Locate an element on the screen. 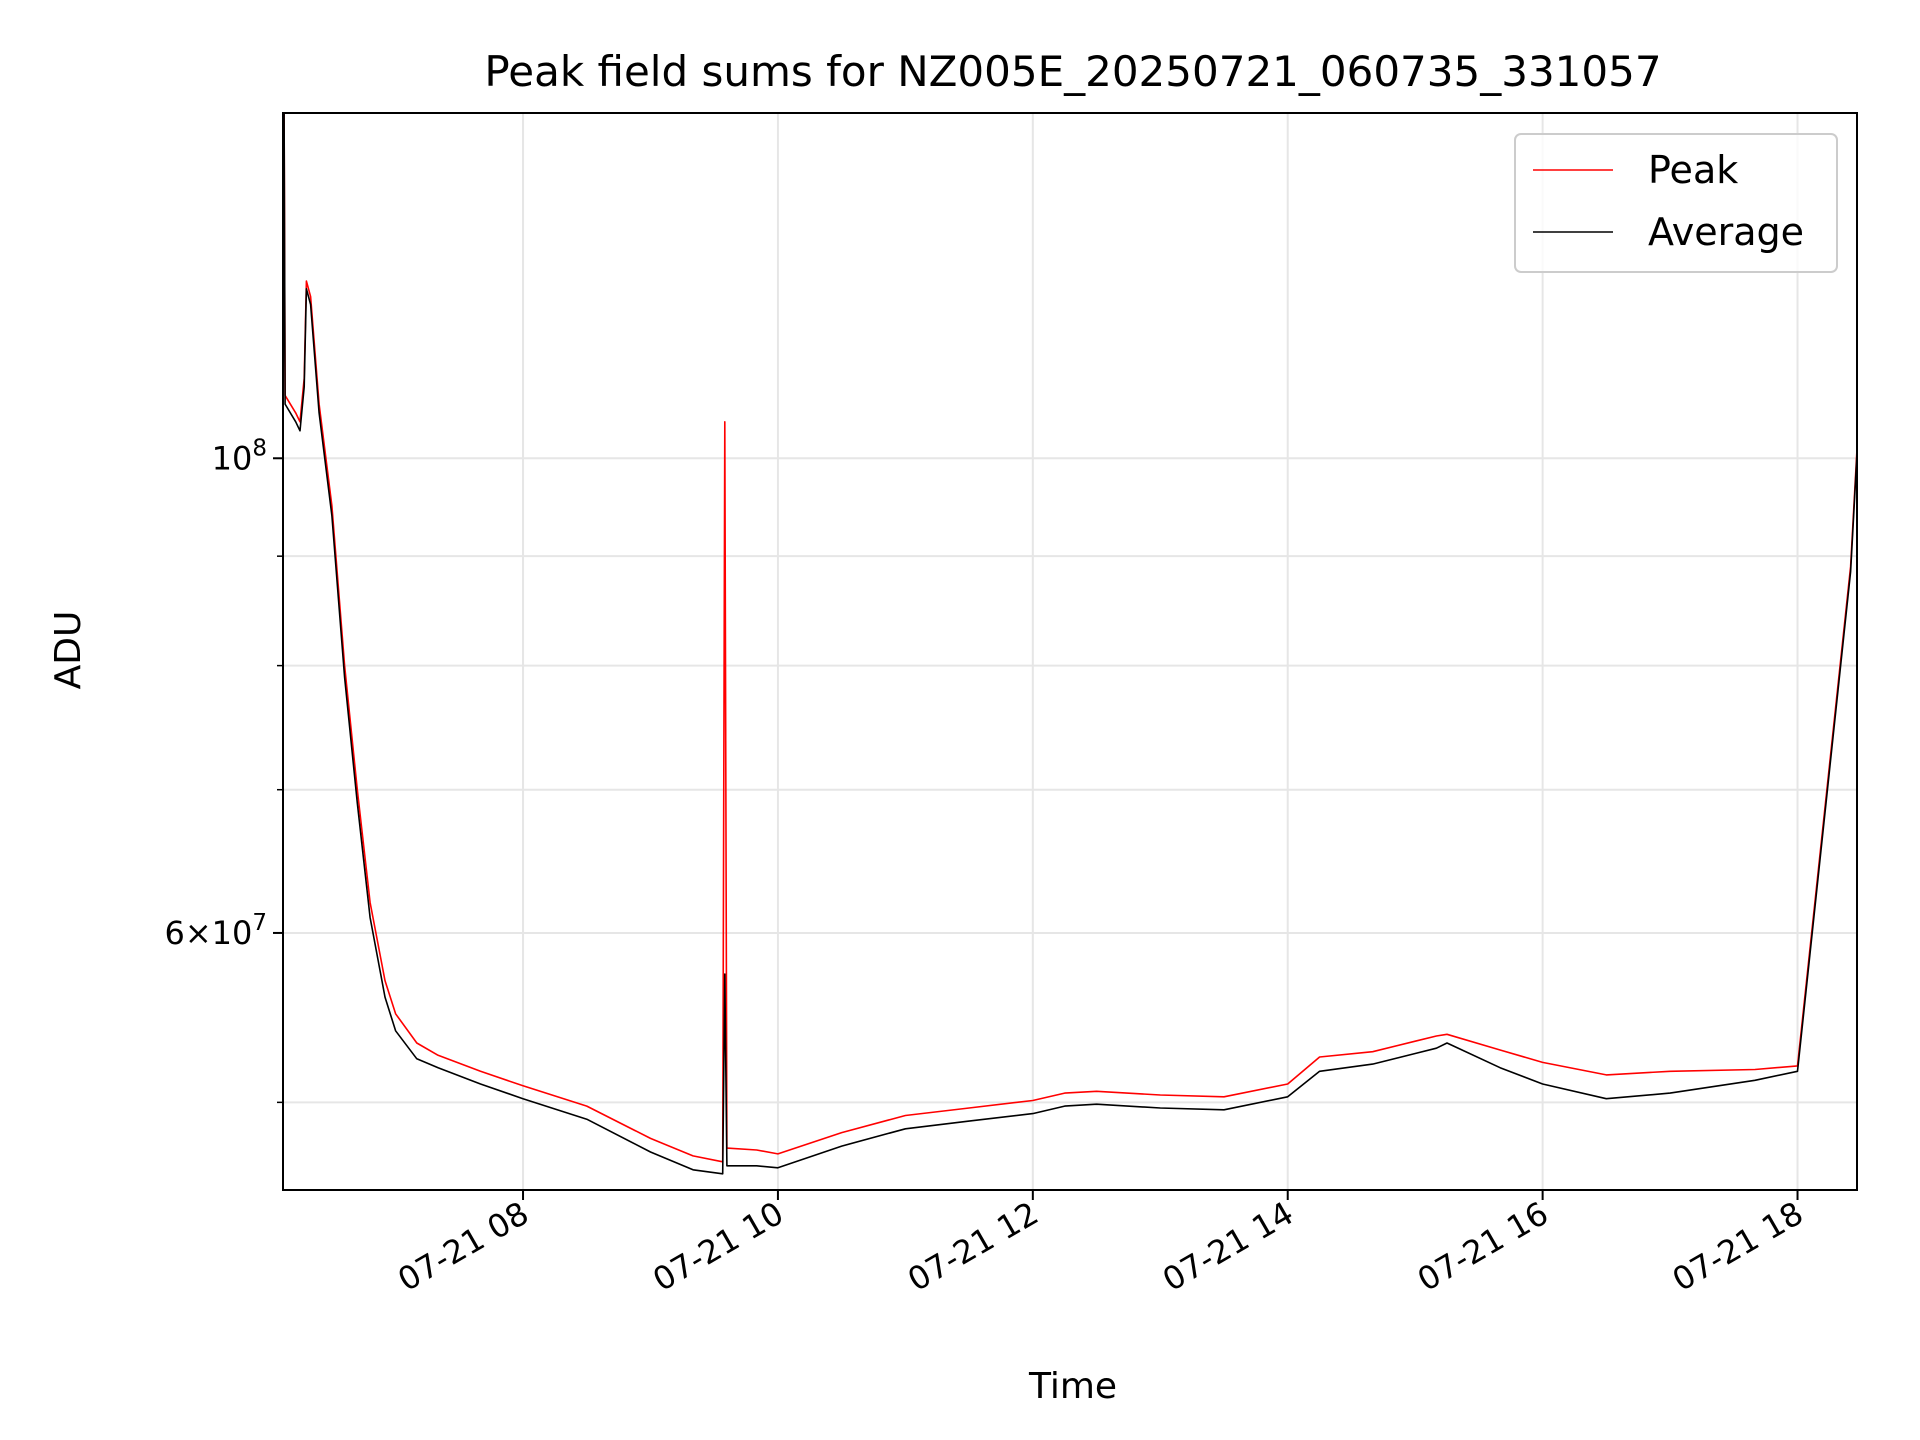  x-tick-label: 07-21 12 is located at coordinates (973, 1246).